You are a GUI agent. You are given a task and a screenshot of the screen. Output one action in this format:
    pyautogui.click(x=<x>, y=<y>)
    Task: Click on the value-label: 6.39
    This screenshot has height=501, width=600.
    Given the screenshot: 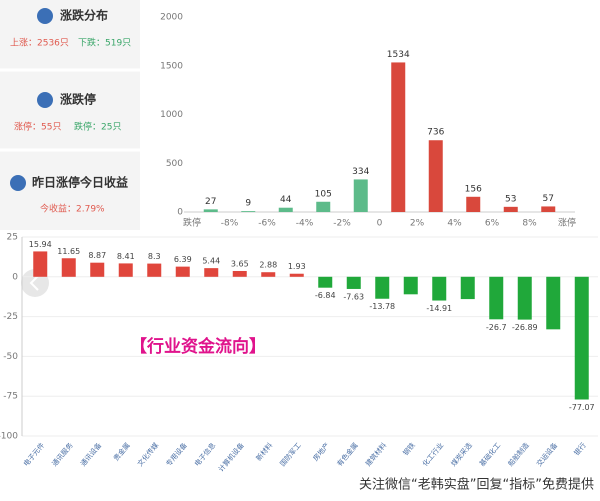 What is the action you would take?
    pyautogui.click(x=183, y=259)
    